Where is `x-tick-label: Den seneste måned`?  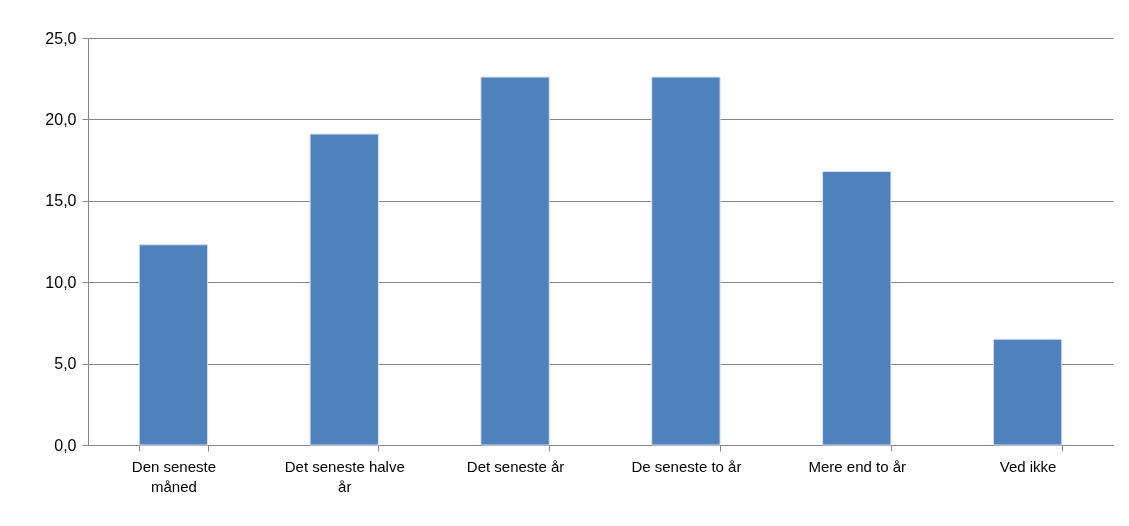 x-tick-label: Den seneste måned is located at coordinates (174, 476).